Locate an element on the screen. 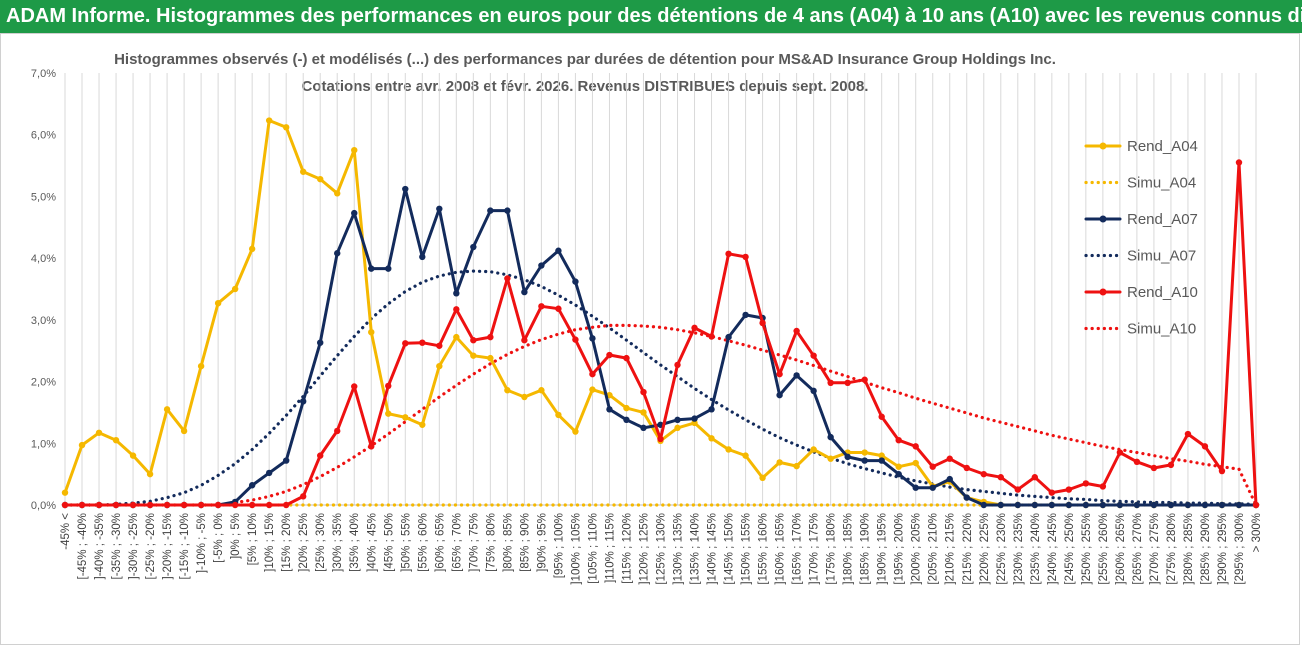 The image size is (1302, 647). y-tick-label: 0,0% is located at coordinates (43, 506).